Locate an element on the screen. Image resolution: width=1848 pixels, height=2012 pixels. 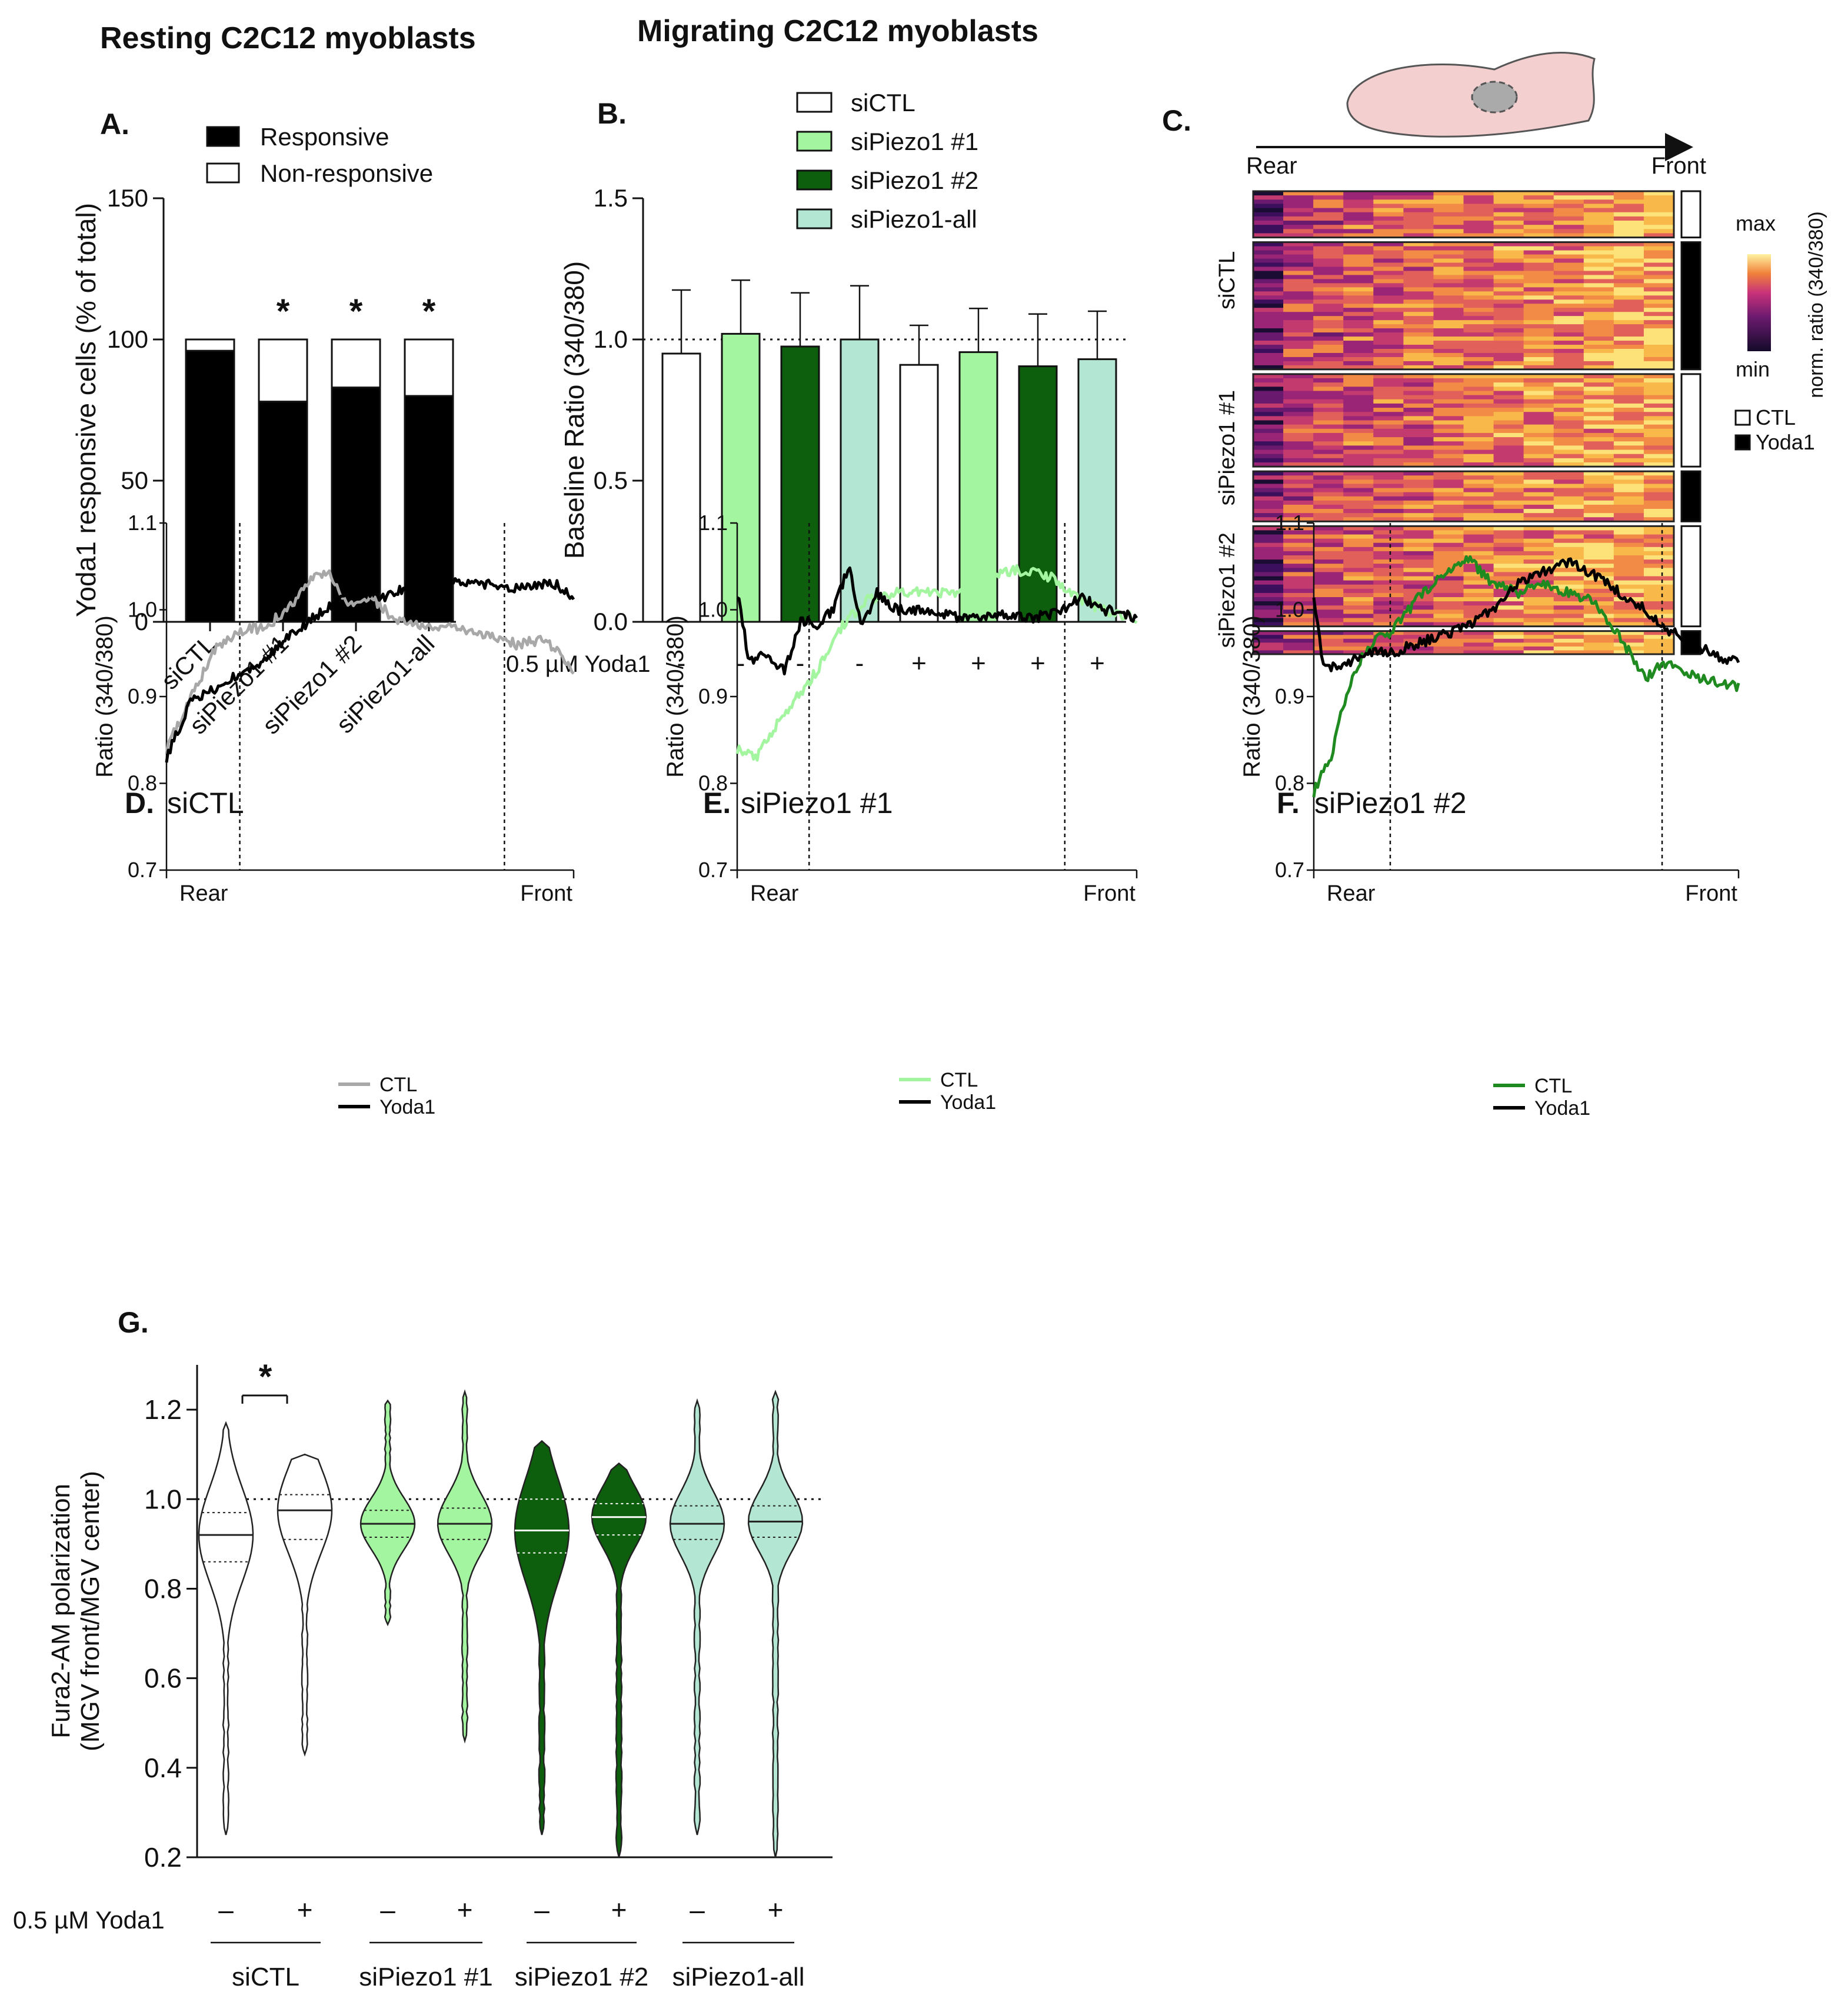
heatmap-frame is located at coordinates (1463, 420).